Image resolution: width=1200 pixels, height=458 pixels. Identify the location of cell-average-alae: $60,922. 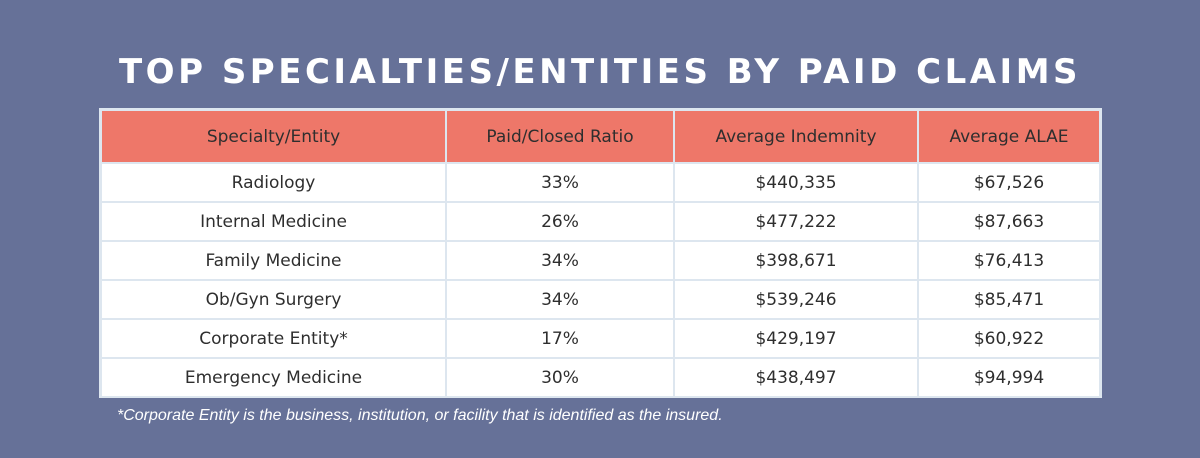
(1009, 337).